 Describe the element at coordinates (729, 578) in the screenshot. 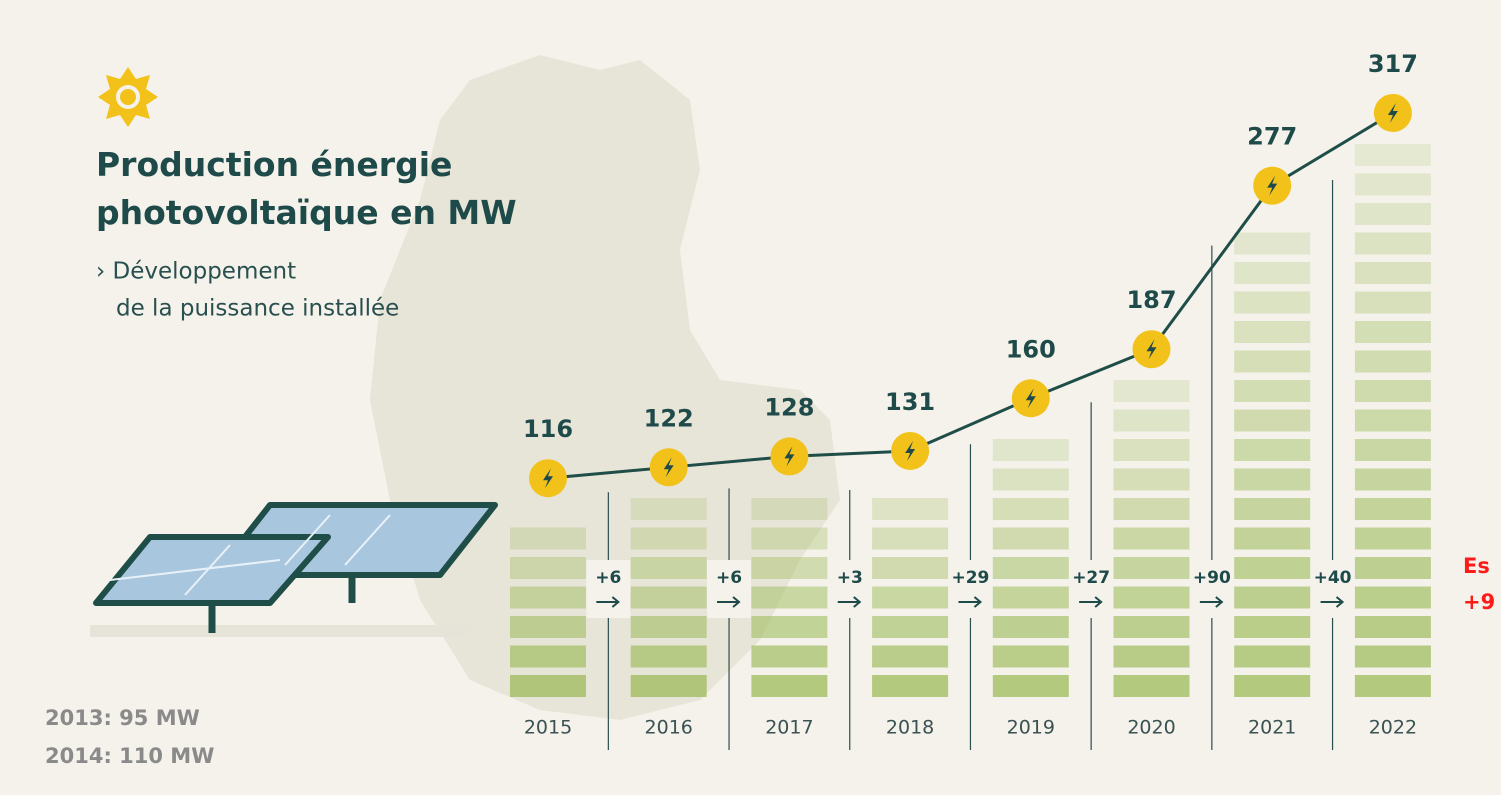

I see `difference-label: +6` at that location.